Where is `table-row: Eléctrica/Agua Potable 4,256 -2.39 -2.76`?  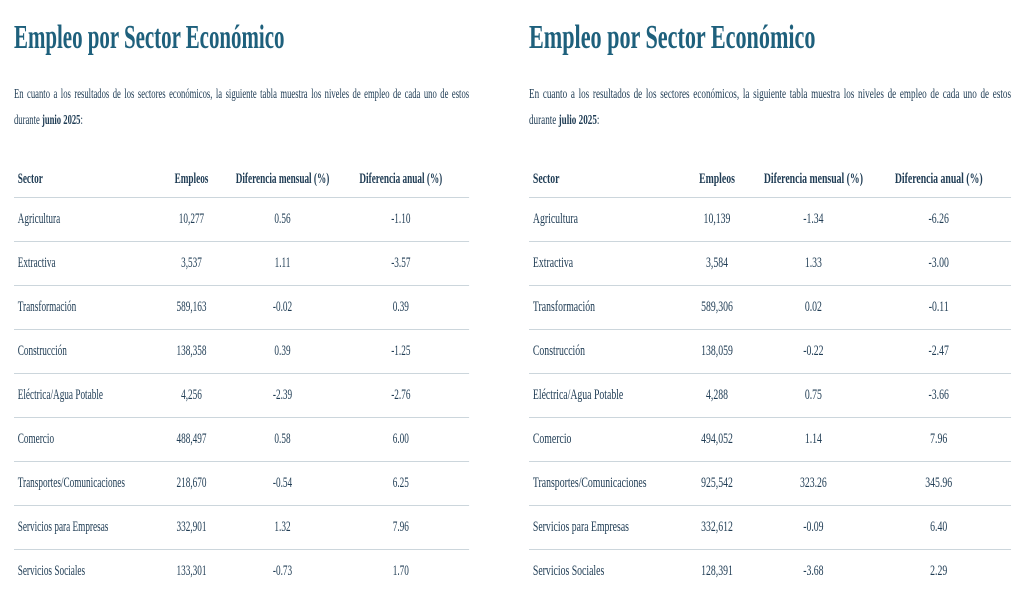 table-row: Eléctrica/Agua Potable 4,256 -2.39 -2.76 is located at coordinates (242, 396).